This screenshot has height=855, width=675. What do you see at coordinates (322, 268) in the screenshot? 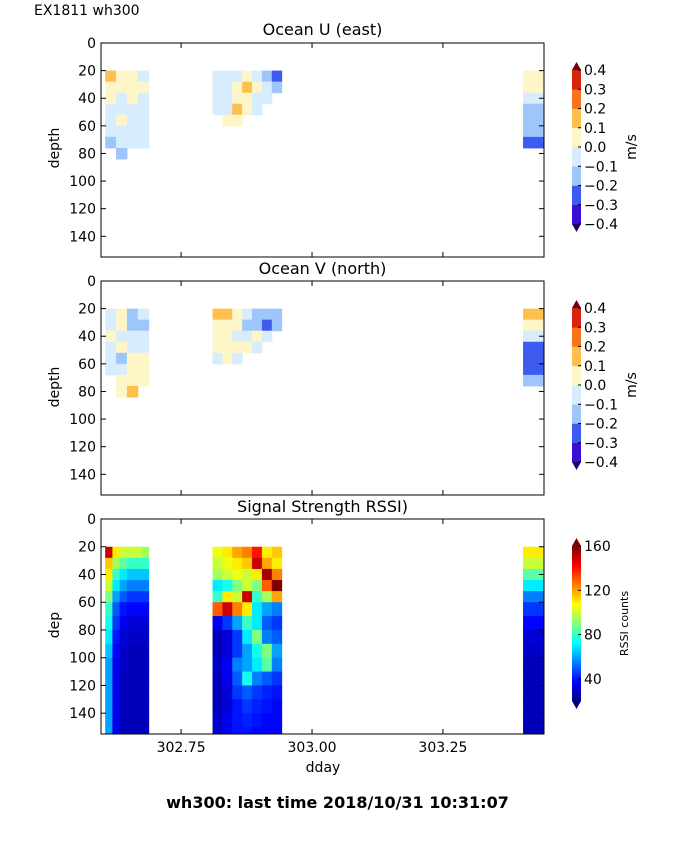
I see `panel-v-title: Ocean V (north)` at bounding box center [322, 268].